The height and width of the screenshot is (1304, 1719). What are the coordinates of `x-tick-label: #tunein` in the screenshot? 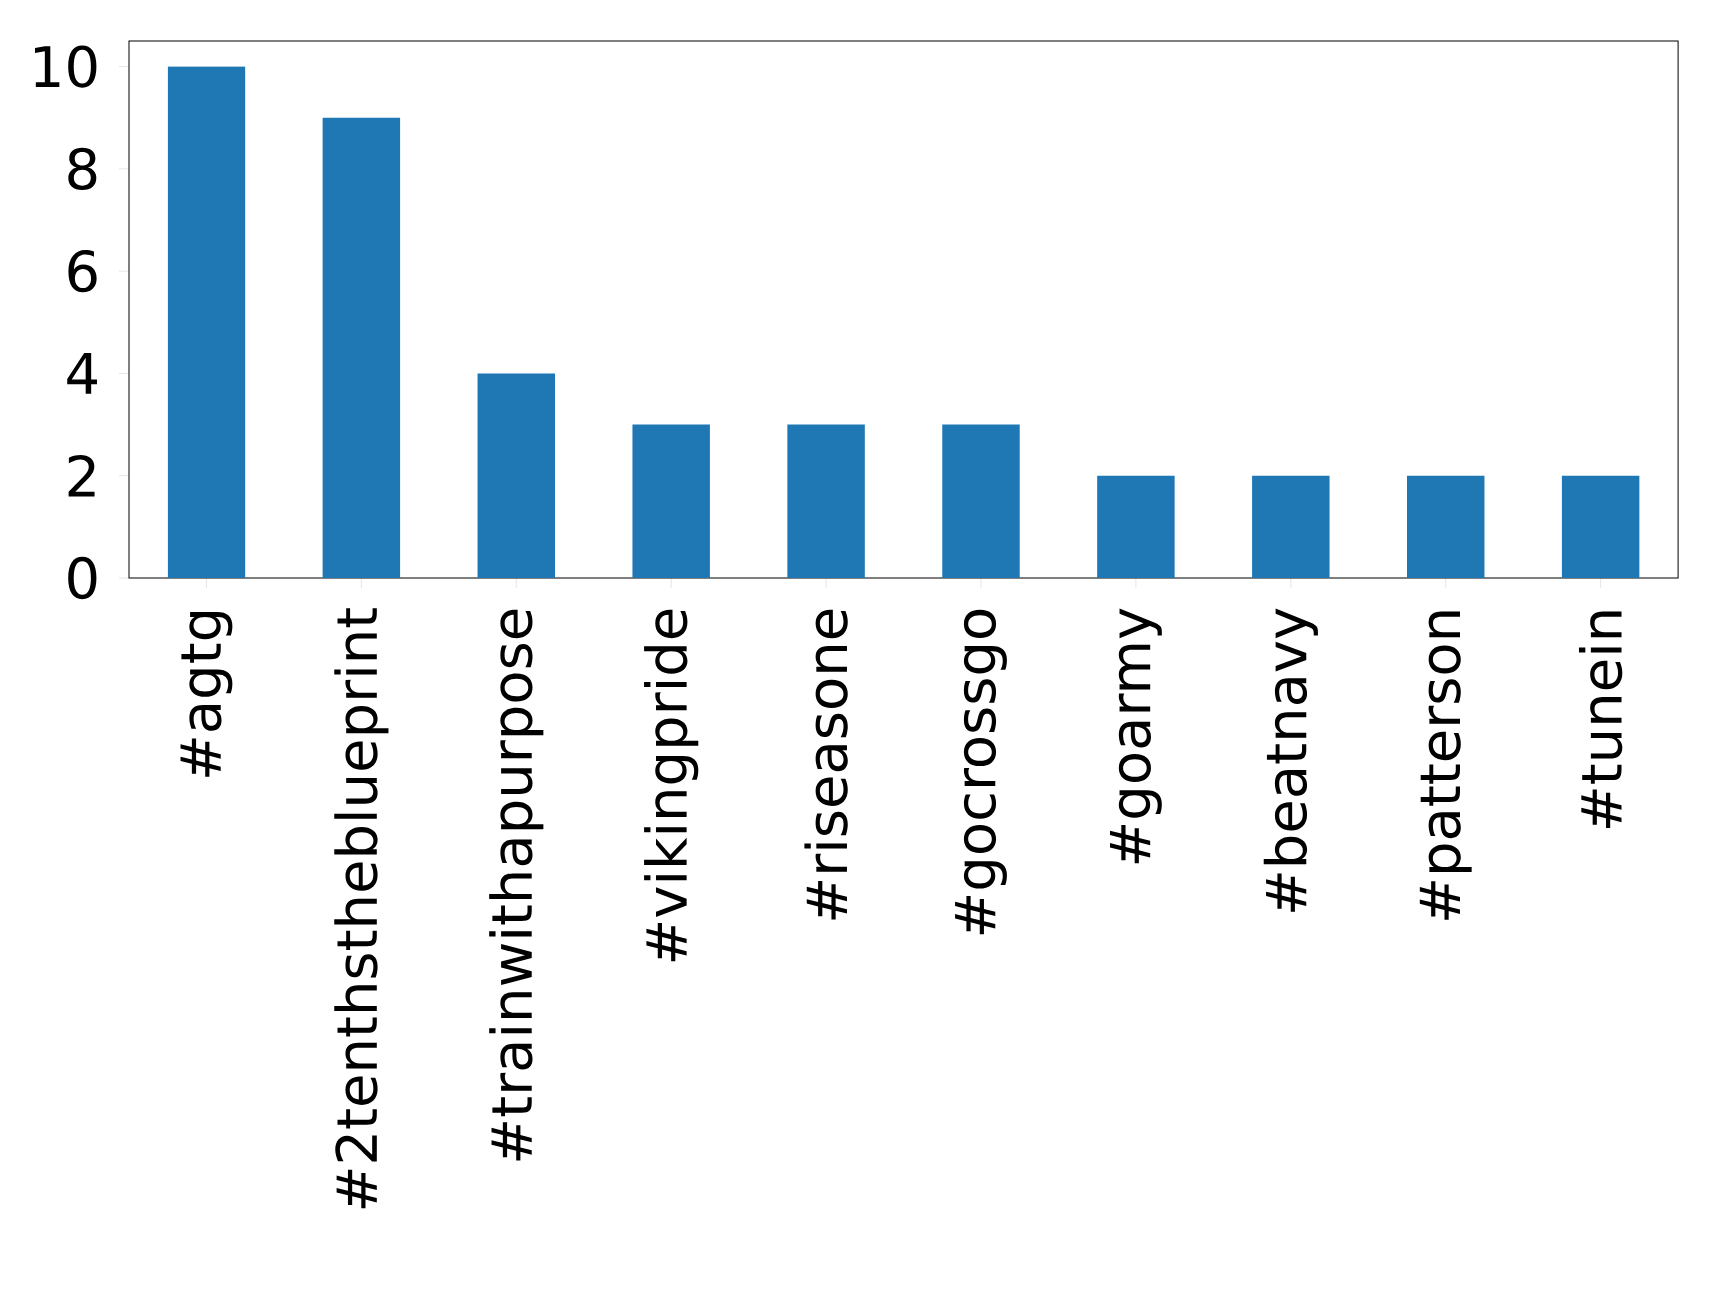 It's located at (1600, 719).